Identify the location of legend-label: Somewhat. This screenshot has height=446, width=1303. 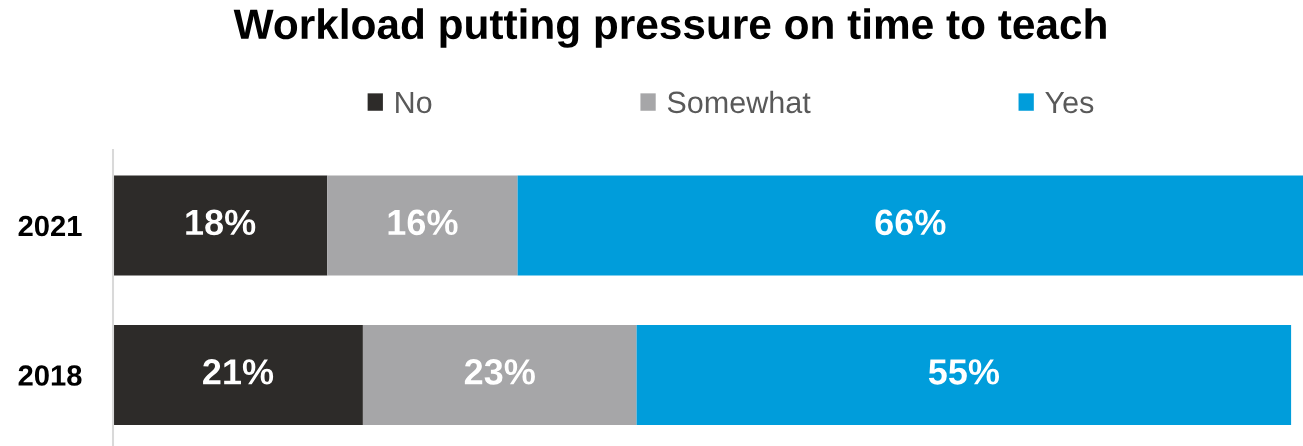
(739, 102).